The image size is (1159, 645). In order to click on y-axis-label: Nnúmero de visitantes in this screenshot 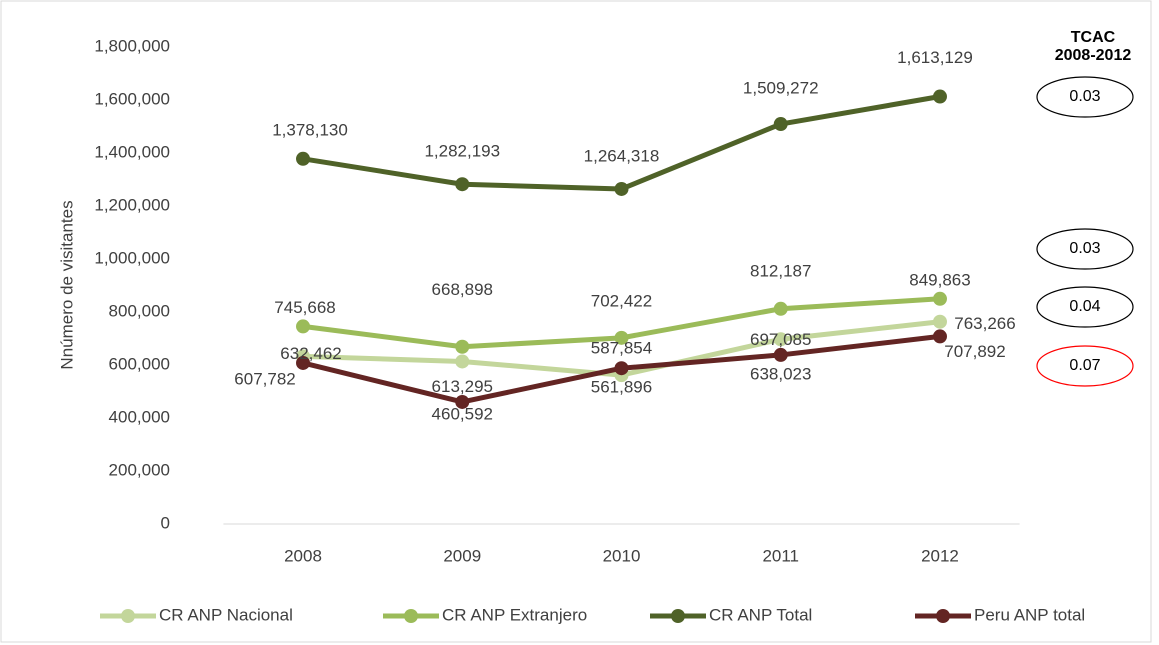, I will do `click(66, 284)`.